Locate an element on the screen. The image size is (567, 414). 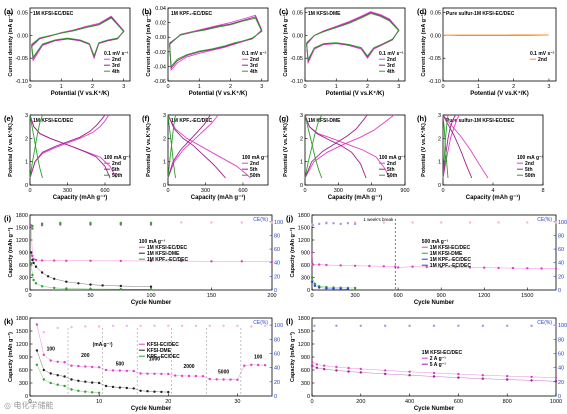
panel-d-title: Pure sulfur-1M KFSI-EC/DEC is located at coordinates (480, 14).